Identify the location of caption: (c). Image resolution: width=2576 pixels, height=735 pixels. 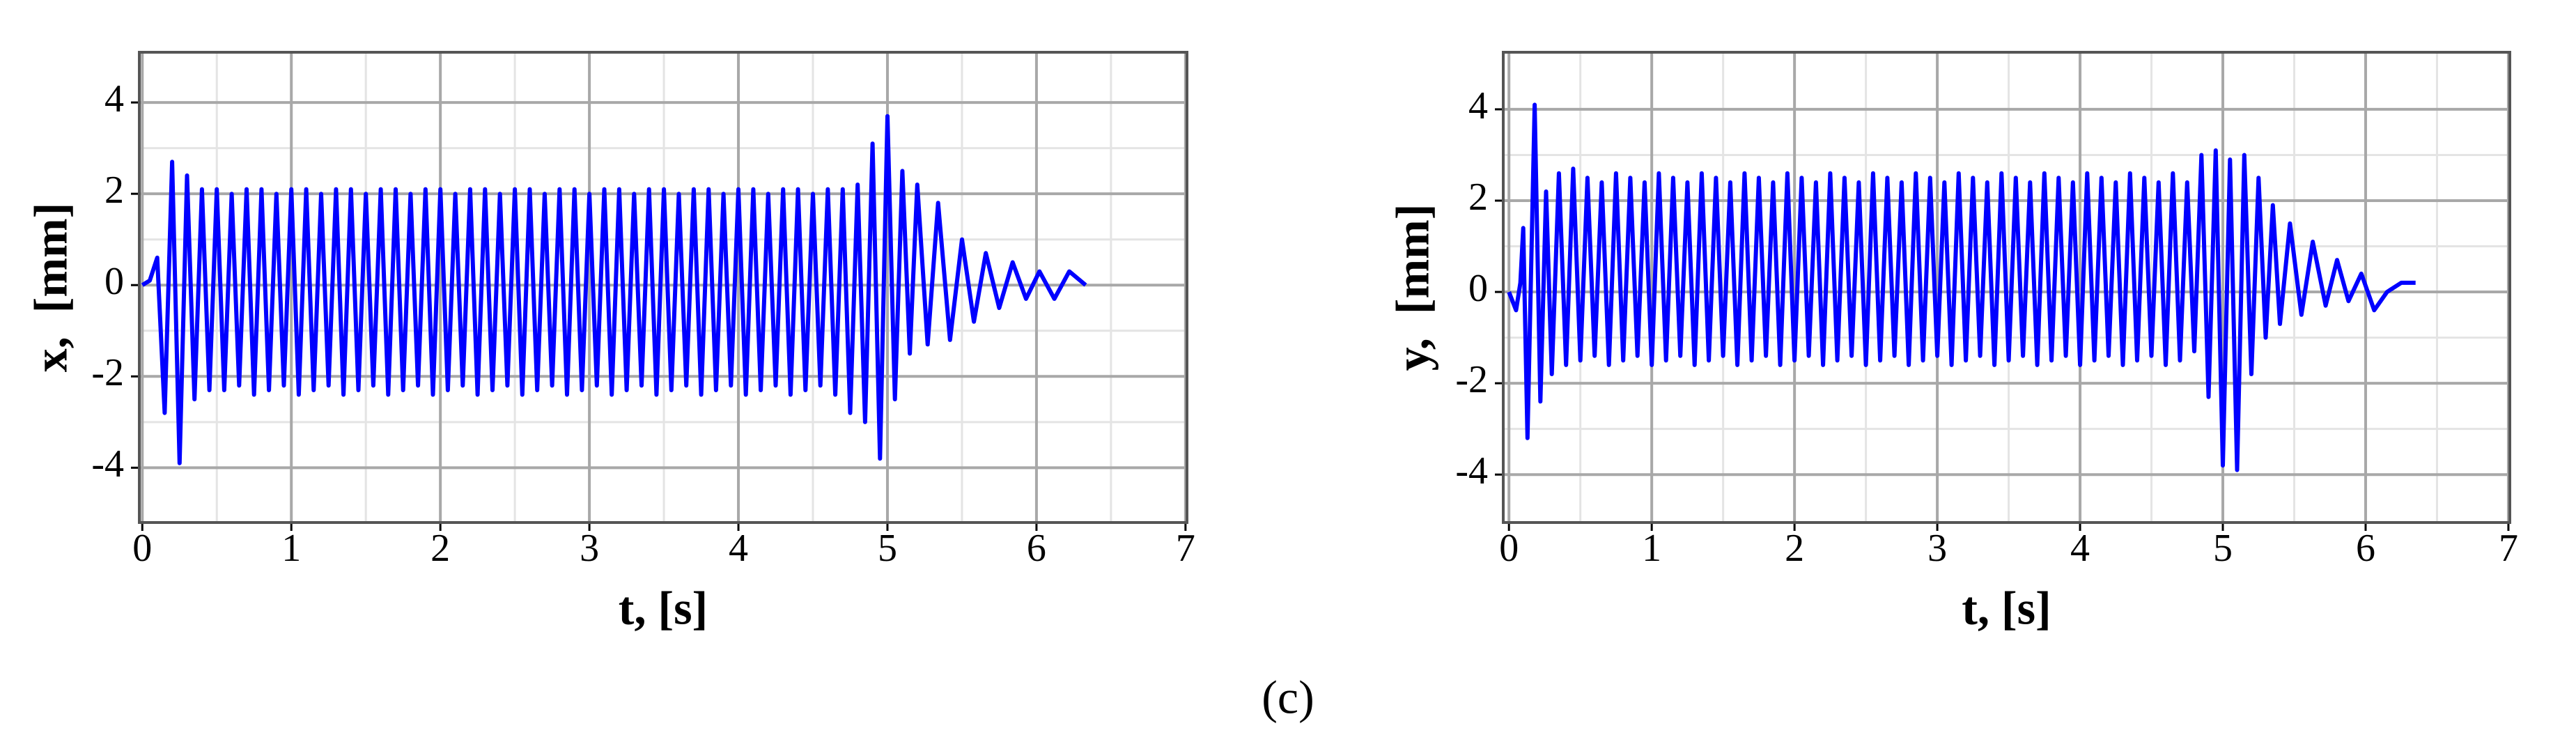
(1288, 697).